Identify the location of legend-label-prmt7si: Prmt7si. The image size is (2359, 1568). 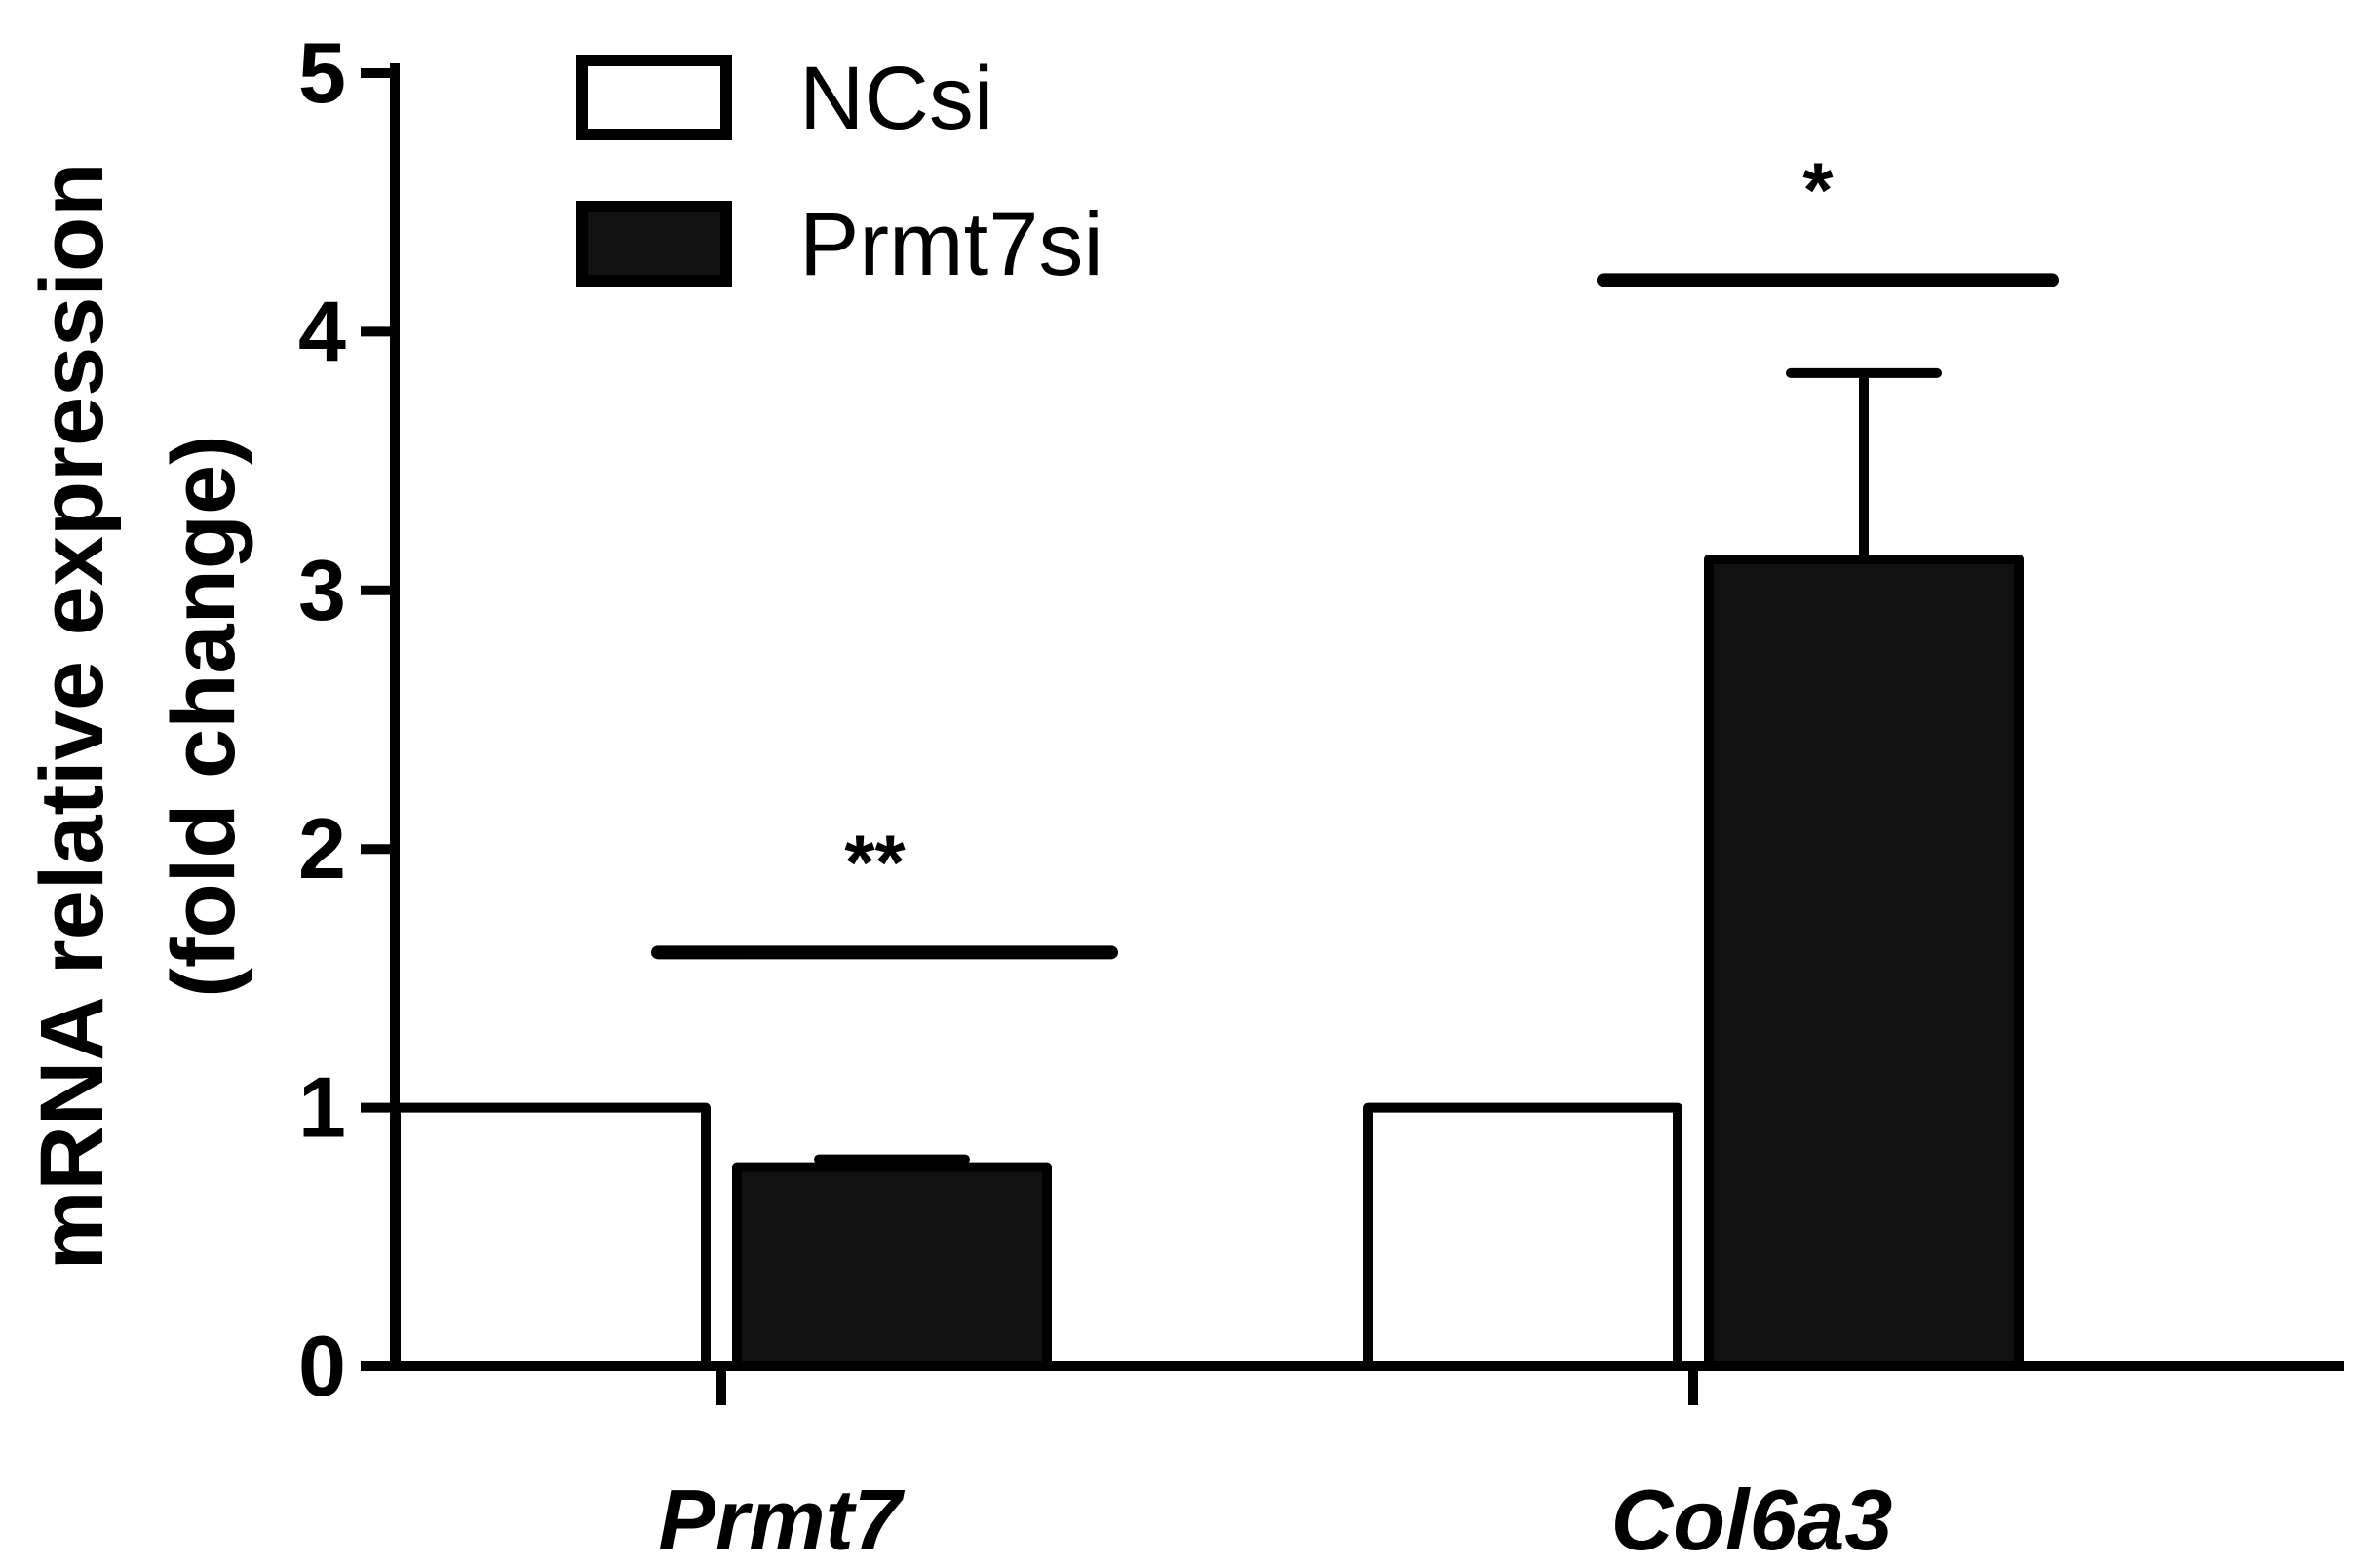
(951, 244).